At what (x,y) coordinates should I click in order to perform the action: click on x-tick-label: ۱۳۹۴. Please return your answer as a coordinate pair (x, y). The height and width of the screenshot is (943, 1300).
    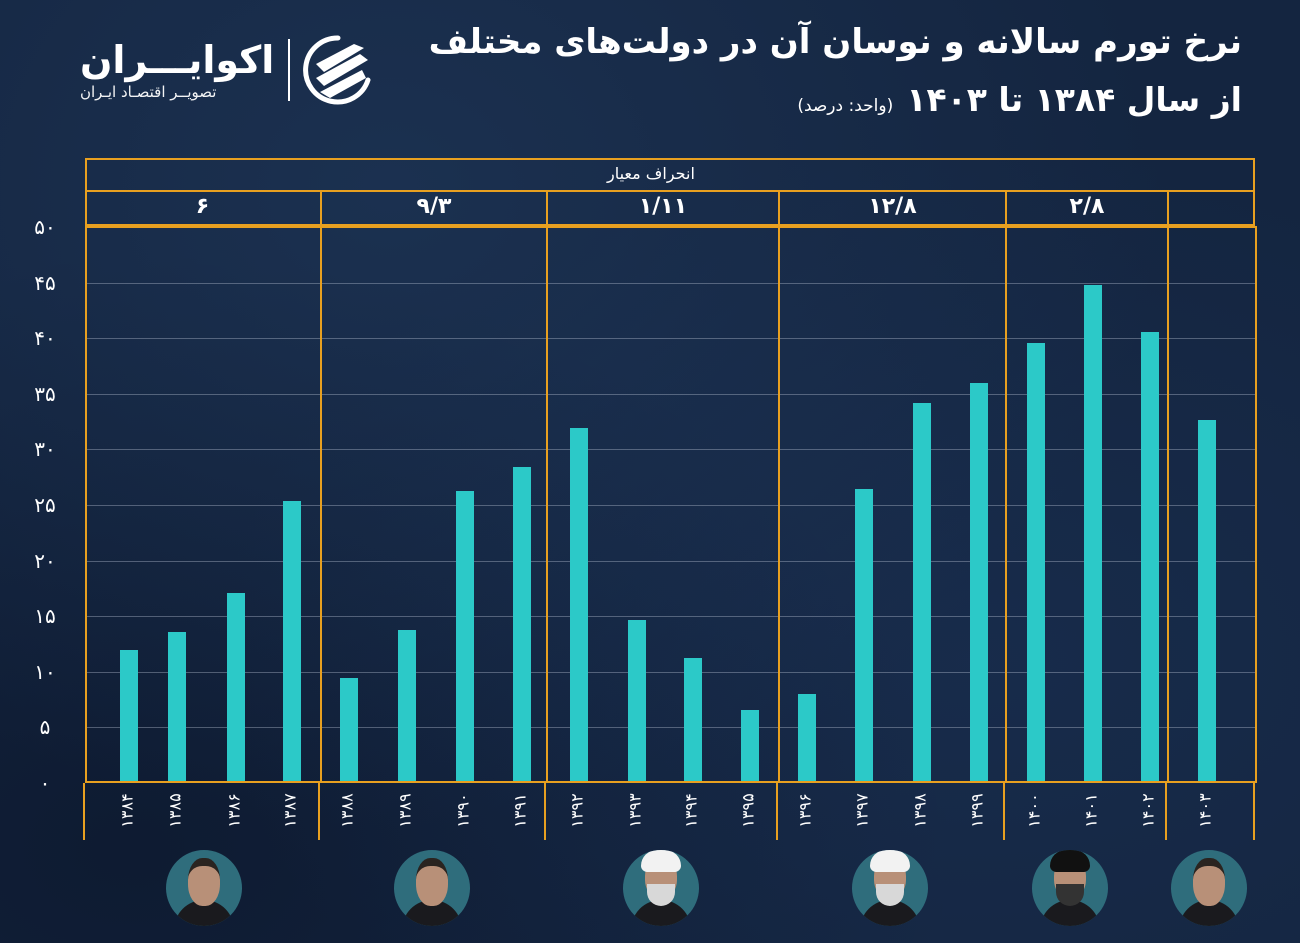
    Looking at the image, I should click on (691, 810).